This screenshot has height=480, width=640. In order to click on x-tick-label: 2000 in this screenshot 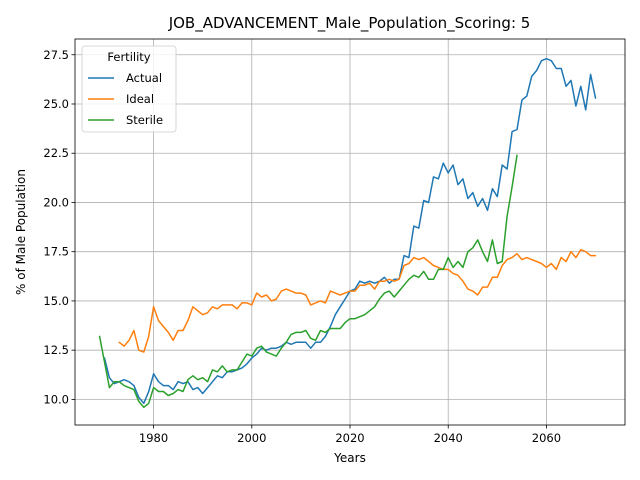, I will do `click(251, 438)`.